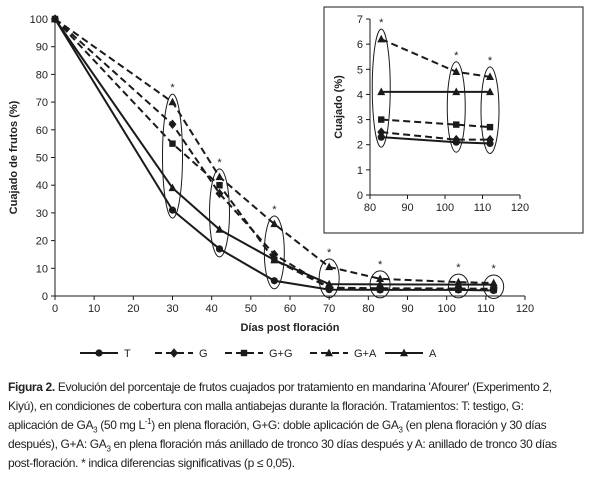 This screenshot has height=496, width=593. Describe the element at coordinates (404, 352) in the screenshot. I see `legend-marker-A` at that location.